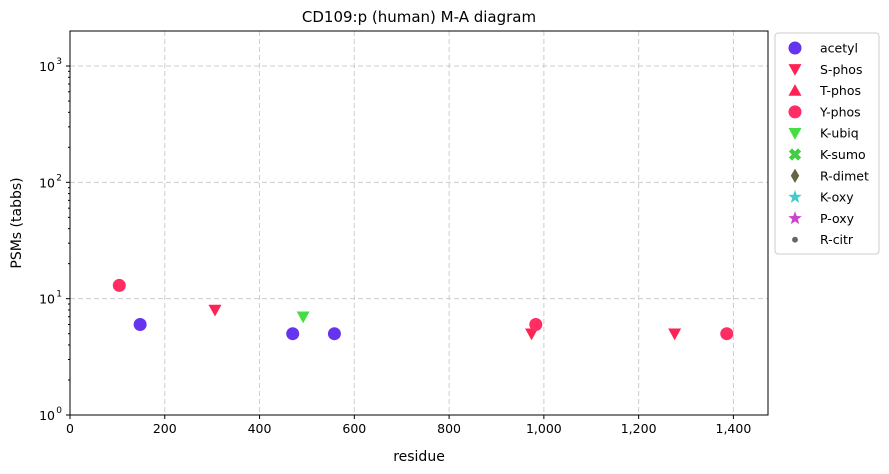 The height and width of the screenshot is (474, 889). Describe the element at coordinates (639, 428) in the screenshot. I see `x-tick-label: 1,200` at that location.